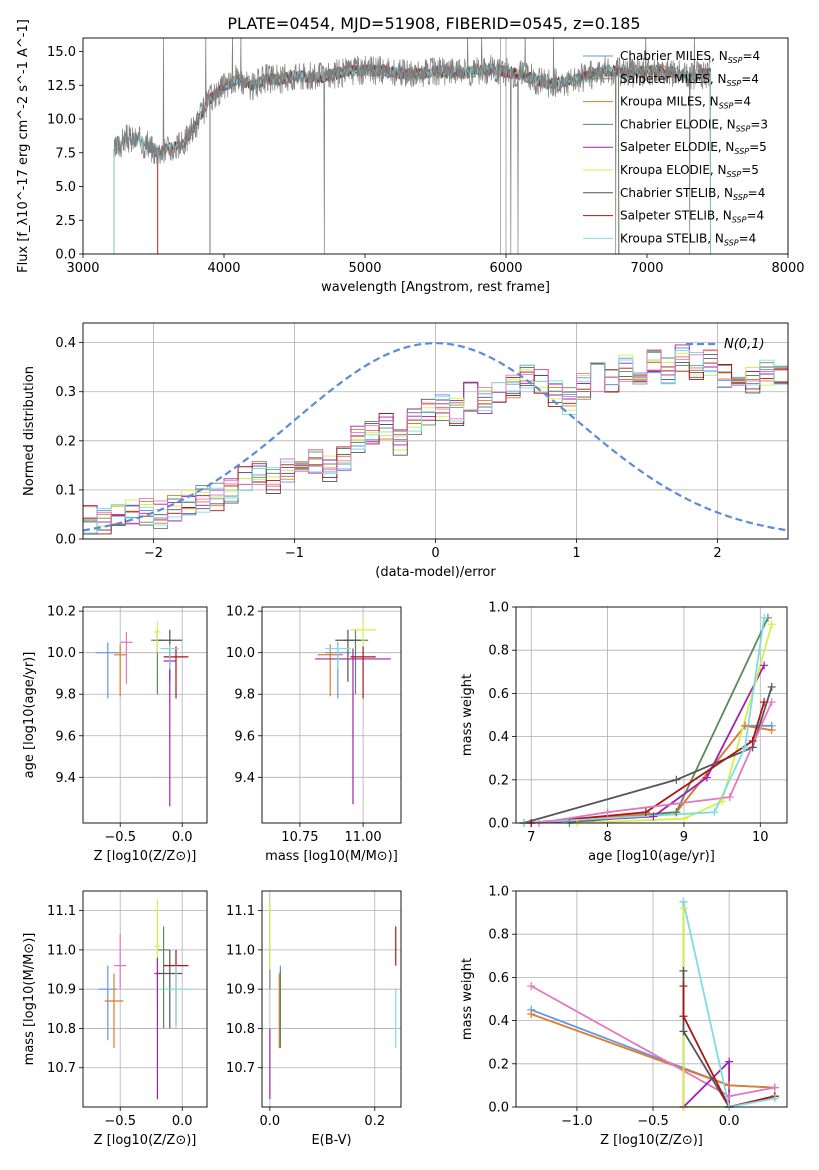  I want to click on histogram-chabrier_elodie, so click(435, 440).